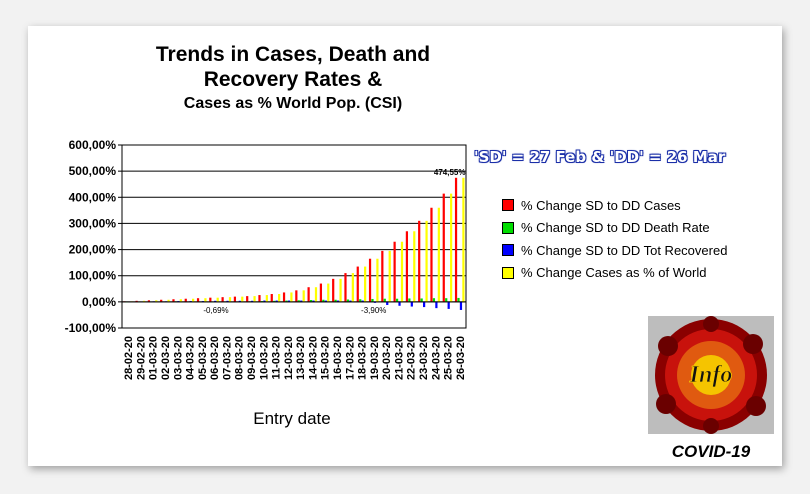  What do you see at coordinates (373, 310) in the screenshot?
I see `data-label-recovered-dip: -3,90%` at bounding box center [373, 310].